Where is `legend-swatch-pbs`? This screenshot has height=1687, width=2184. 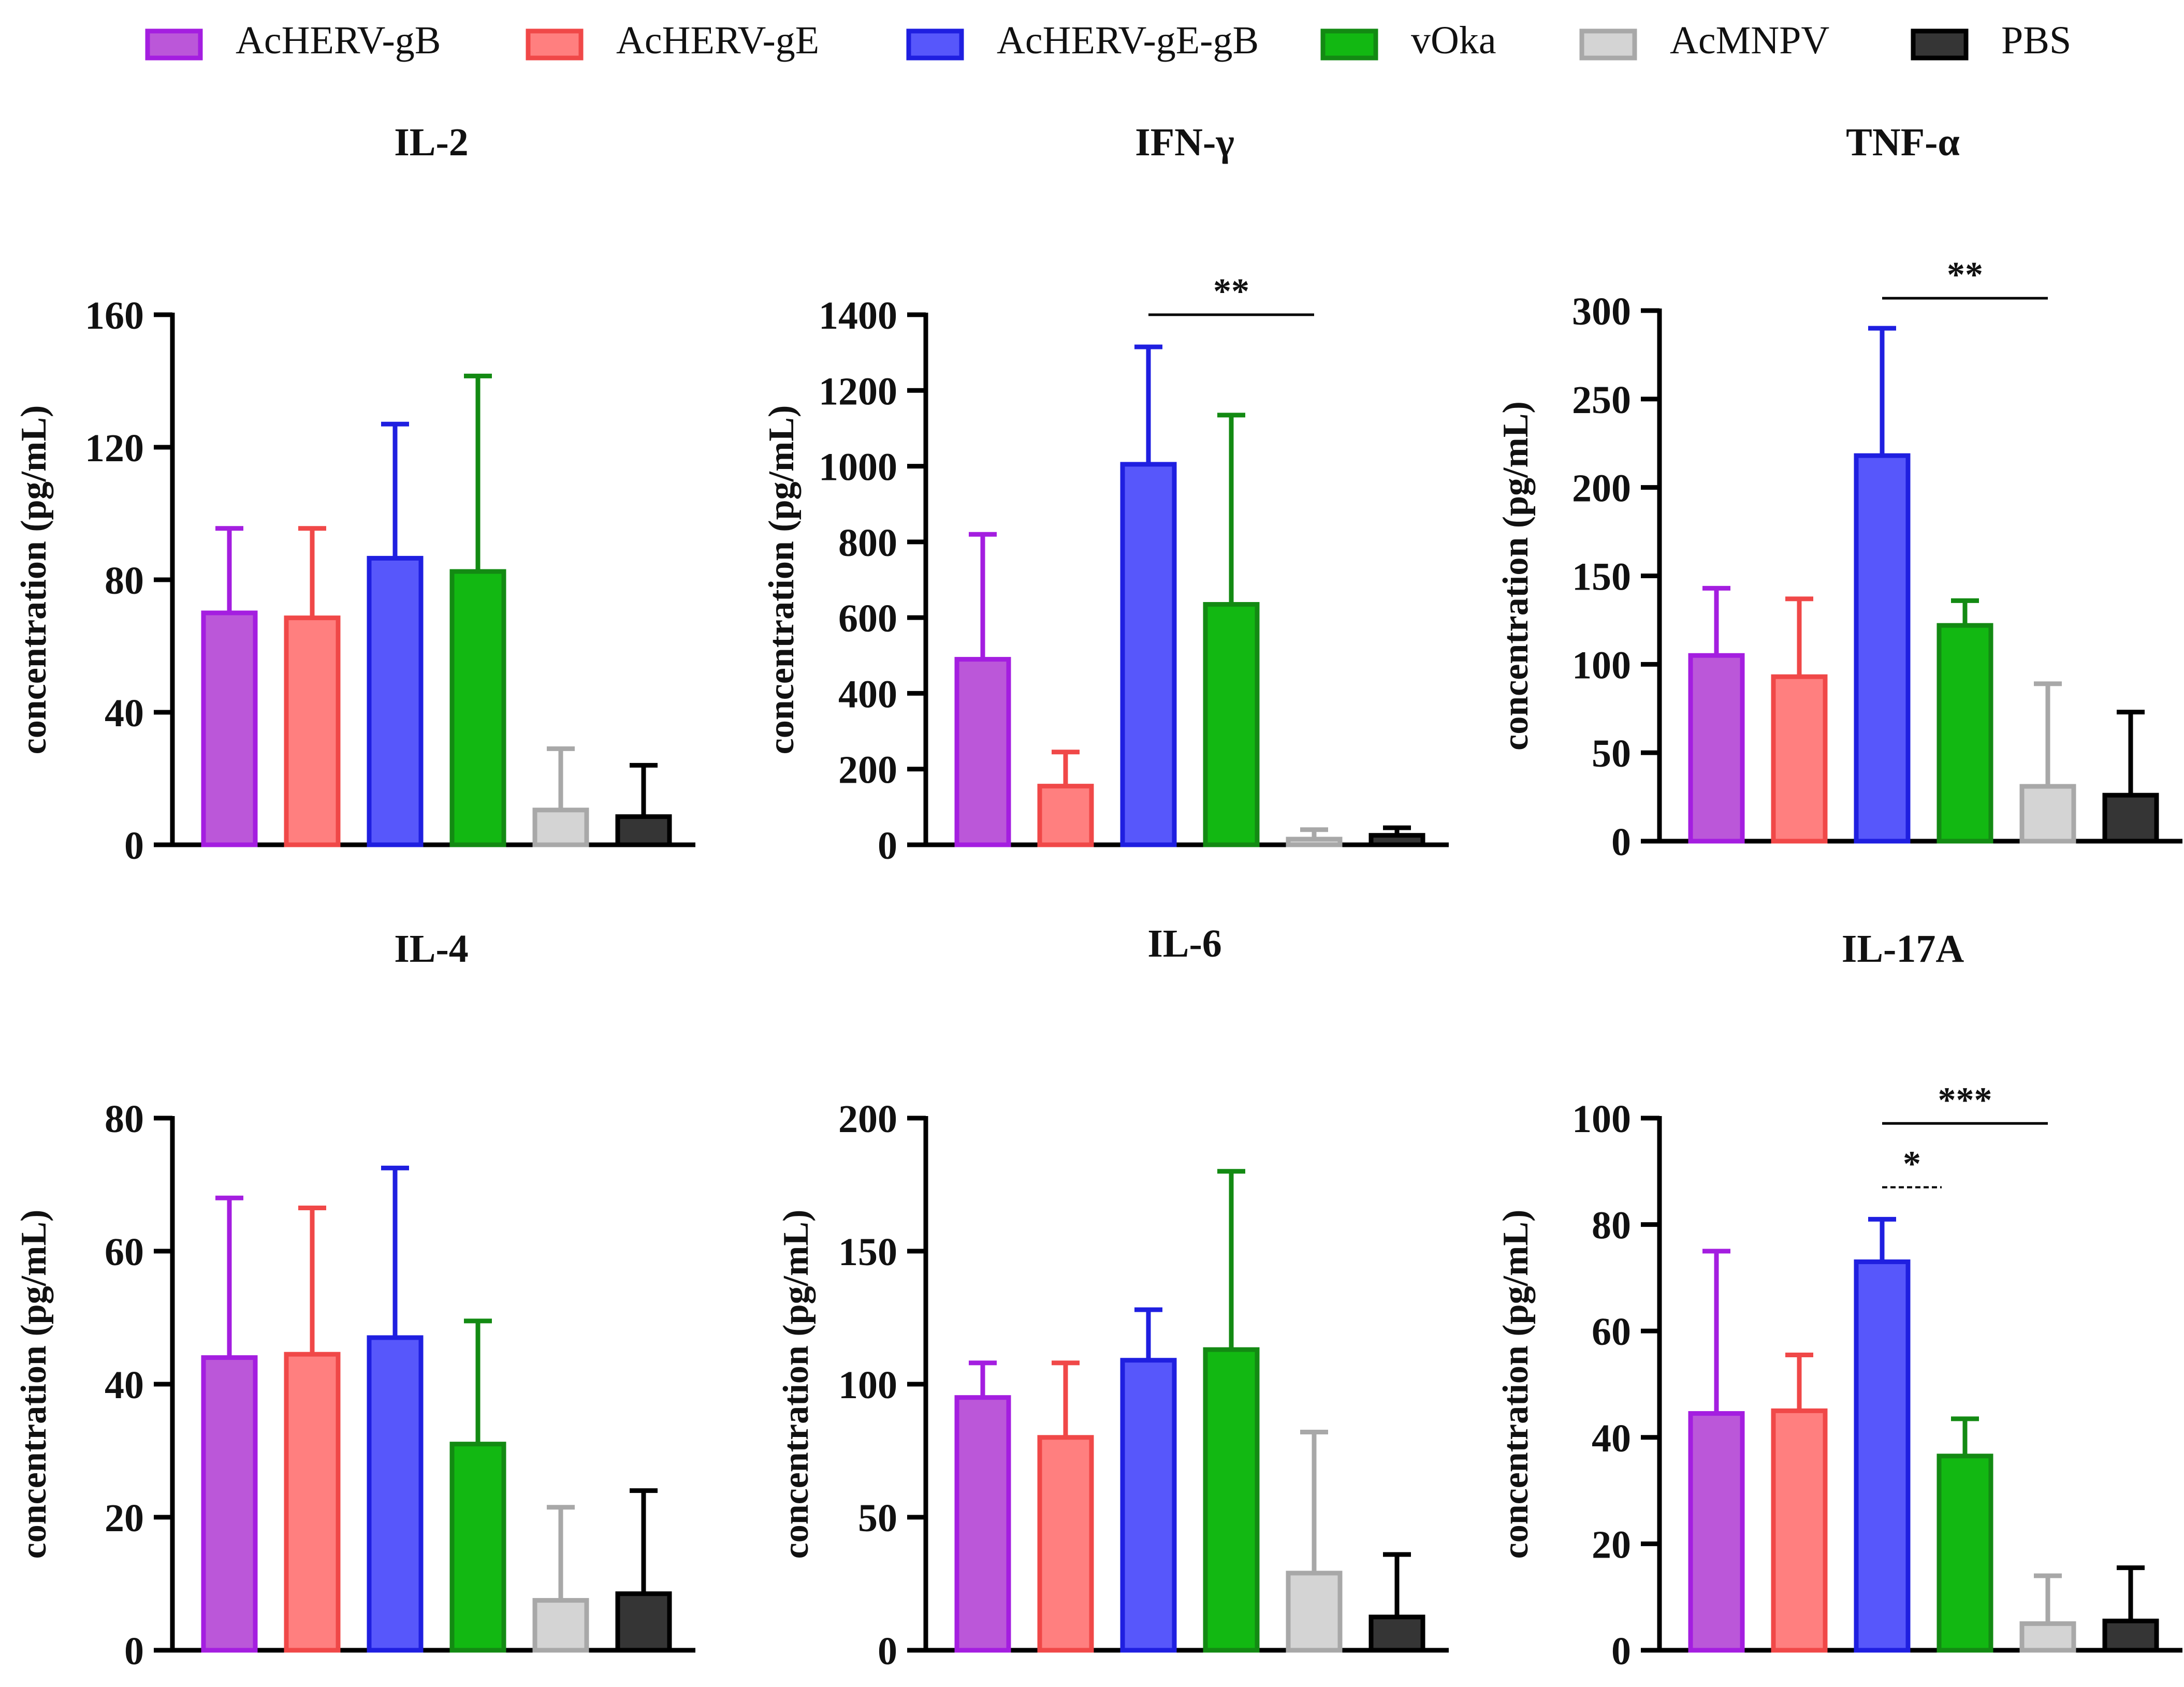
legend-swatch-pbs is located at coordinates (1940, 44).